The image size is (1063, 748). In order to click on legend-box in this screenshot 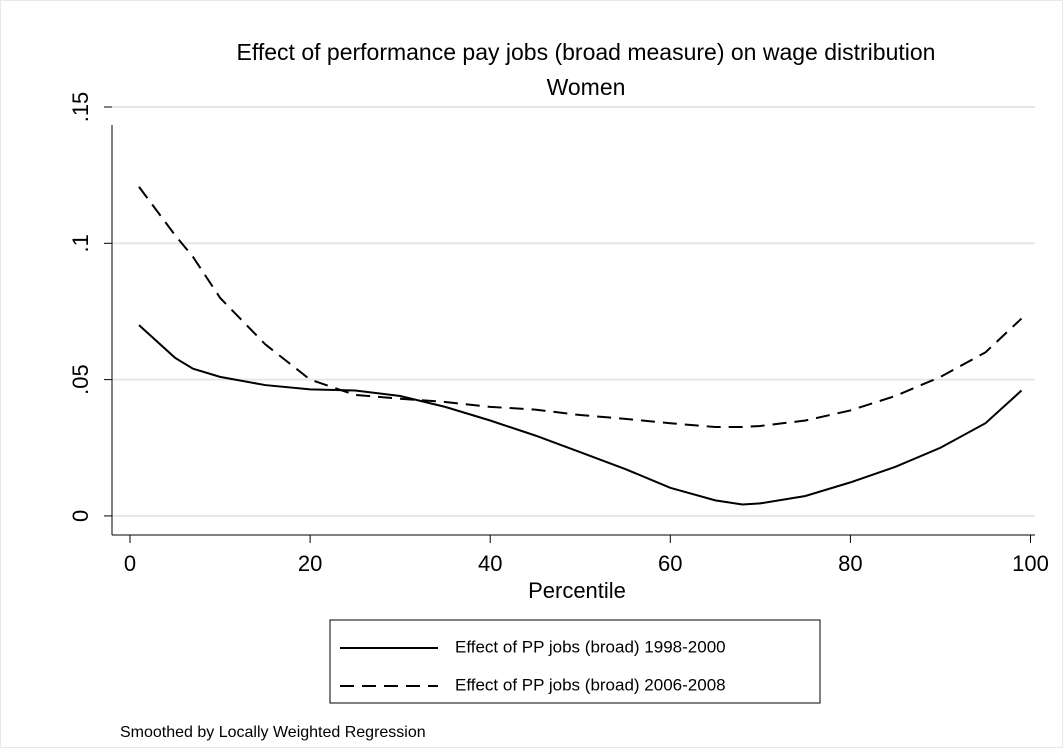, I will do `click(575, 661)`.